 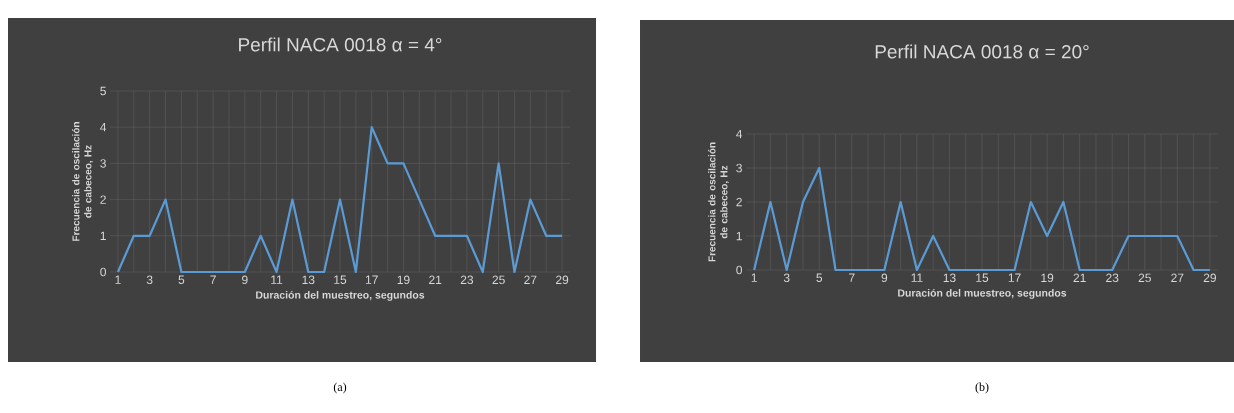 What do you see at coordinates (982, 51) in the screenshot?
I see `chart-title: Perfil NACA 0018 α = 20°` at bounding box center [982, 51].